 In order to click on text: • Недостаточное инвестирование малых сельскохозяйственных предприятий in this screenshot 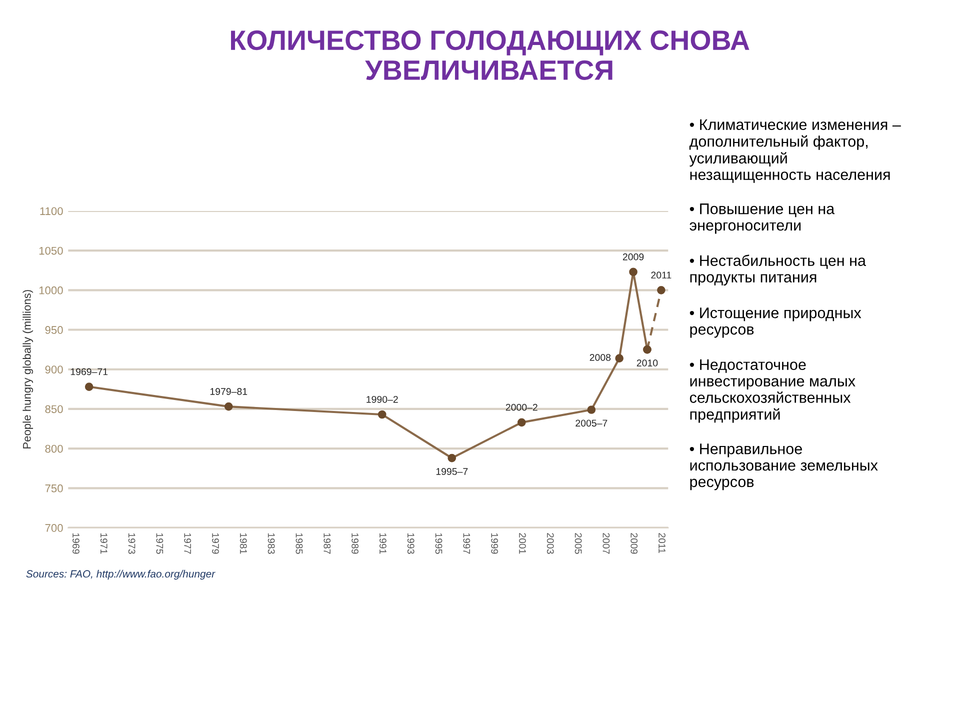, I will do `click(773, 391)`.